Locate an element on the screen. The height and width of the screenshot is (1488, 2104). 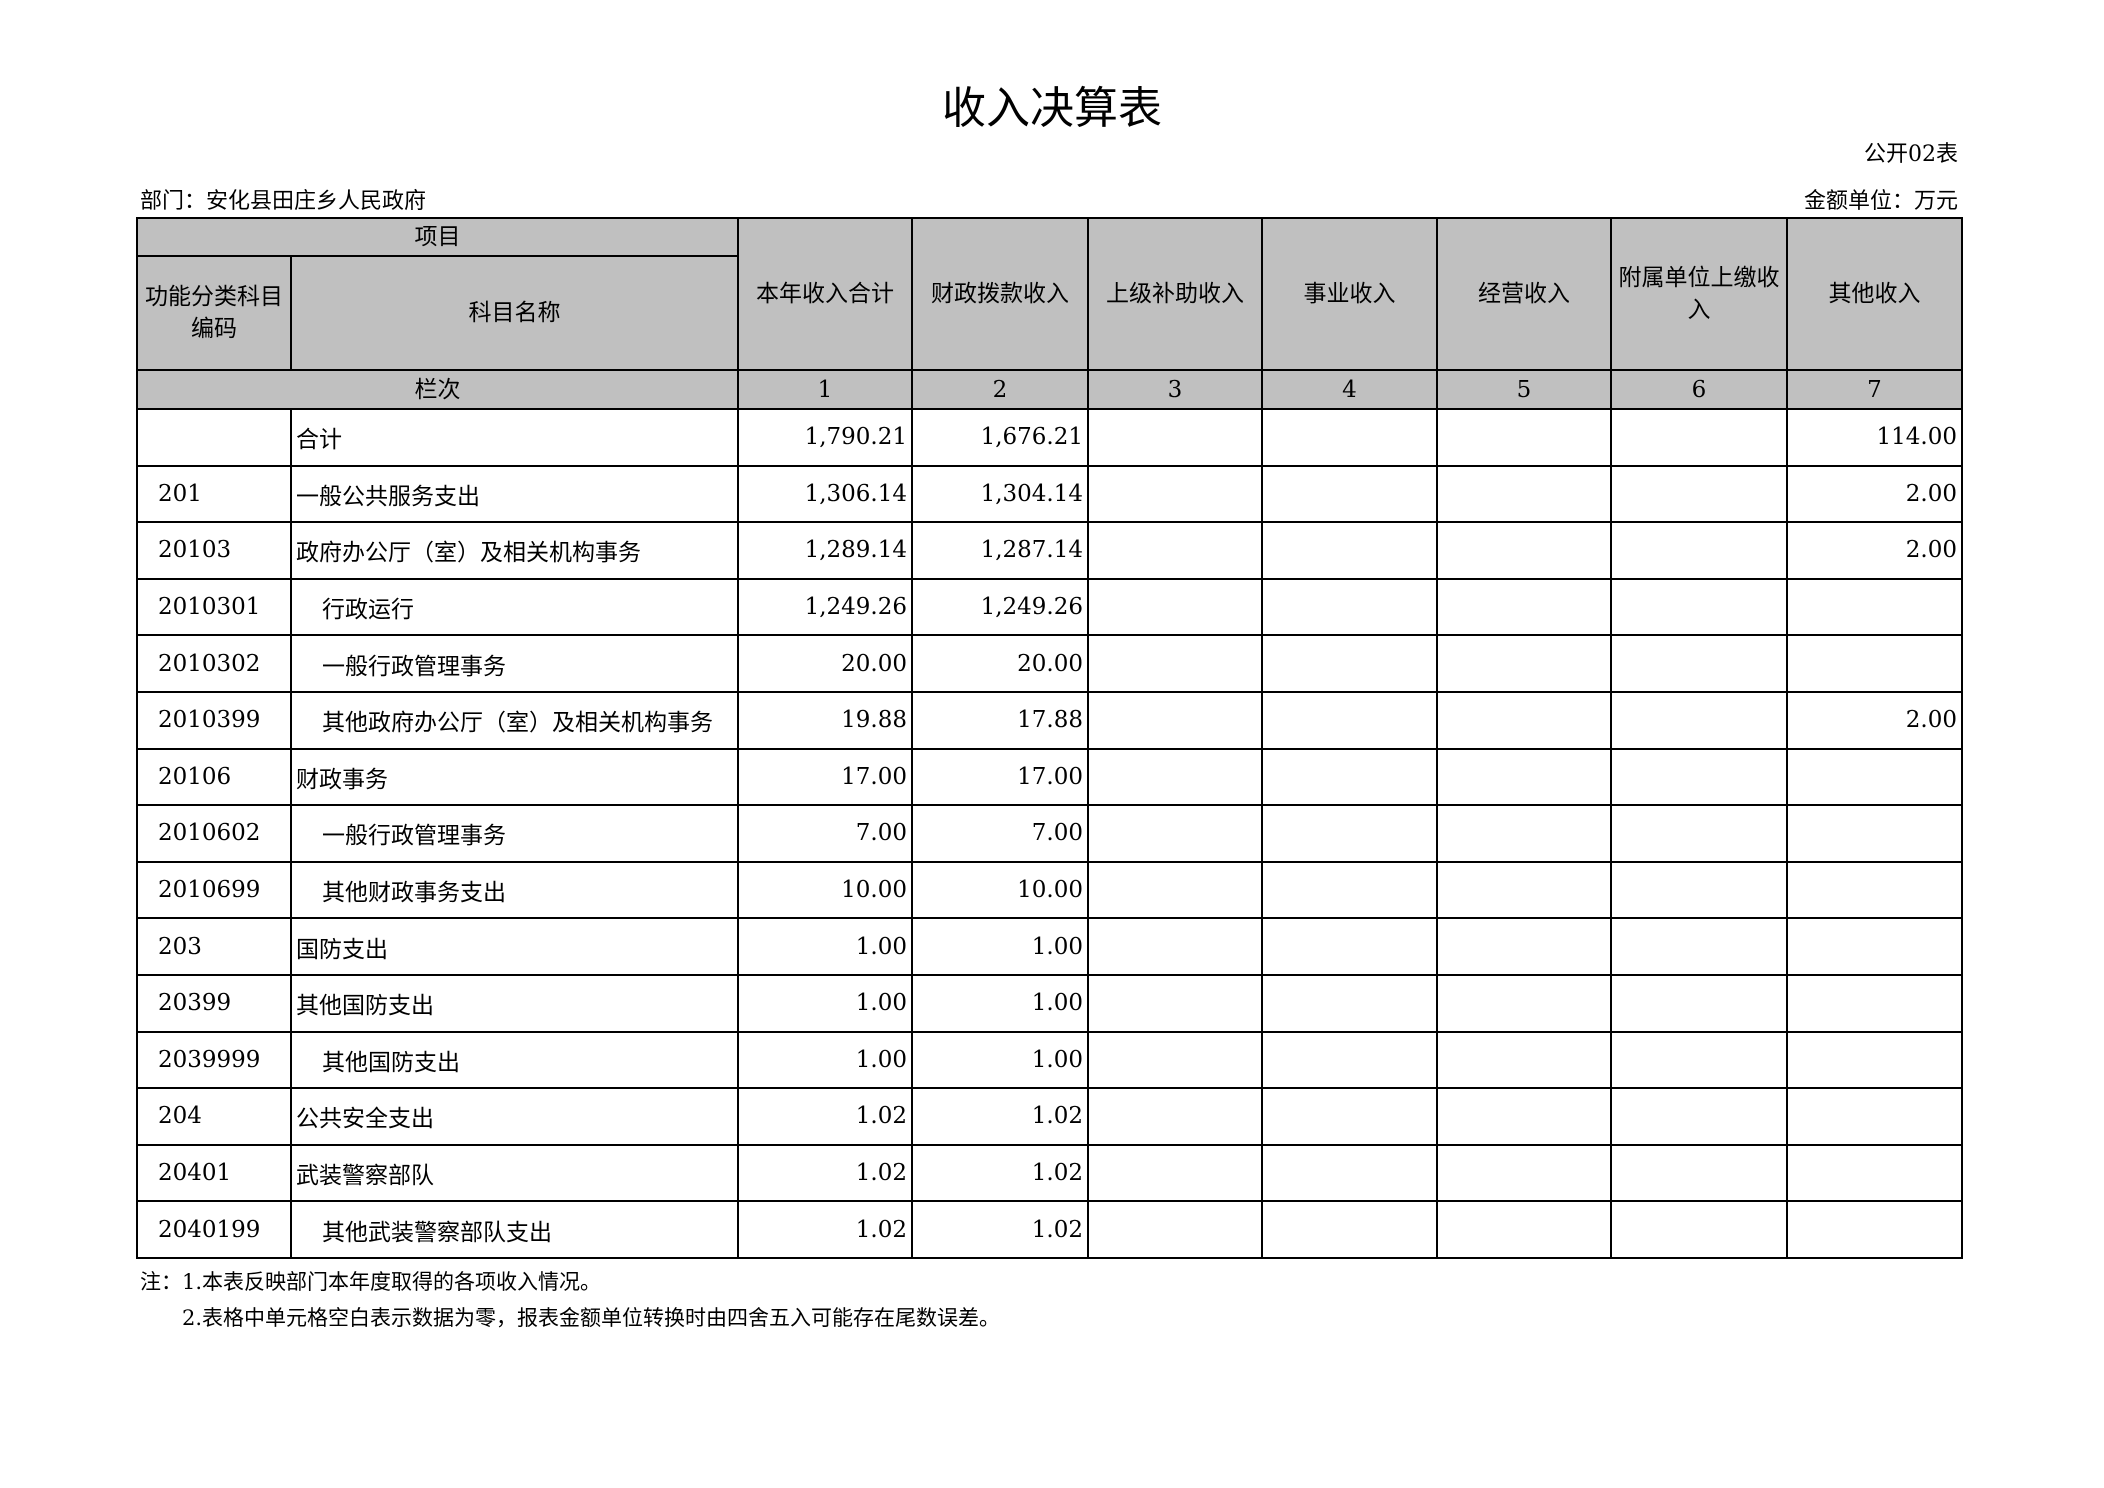
table-row: 2010399 其他政府办公厅（室）及相关机构事务 19.88 17.88 2.00 is located at coordinates (1049, 720).